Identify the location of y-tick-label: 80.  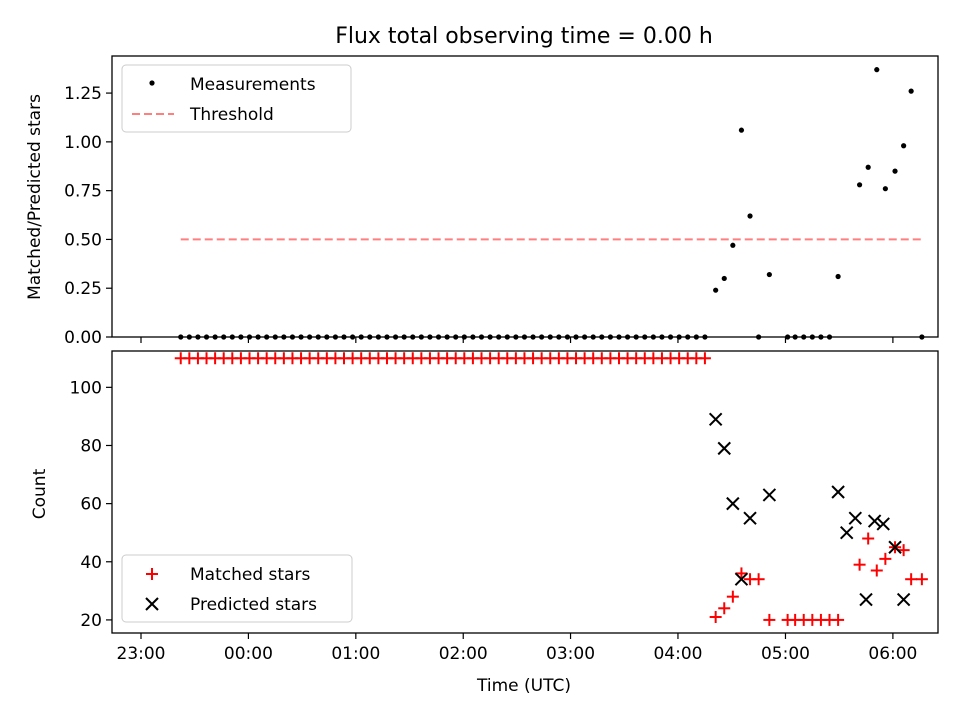
(91, 446).